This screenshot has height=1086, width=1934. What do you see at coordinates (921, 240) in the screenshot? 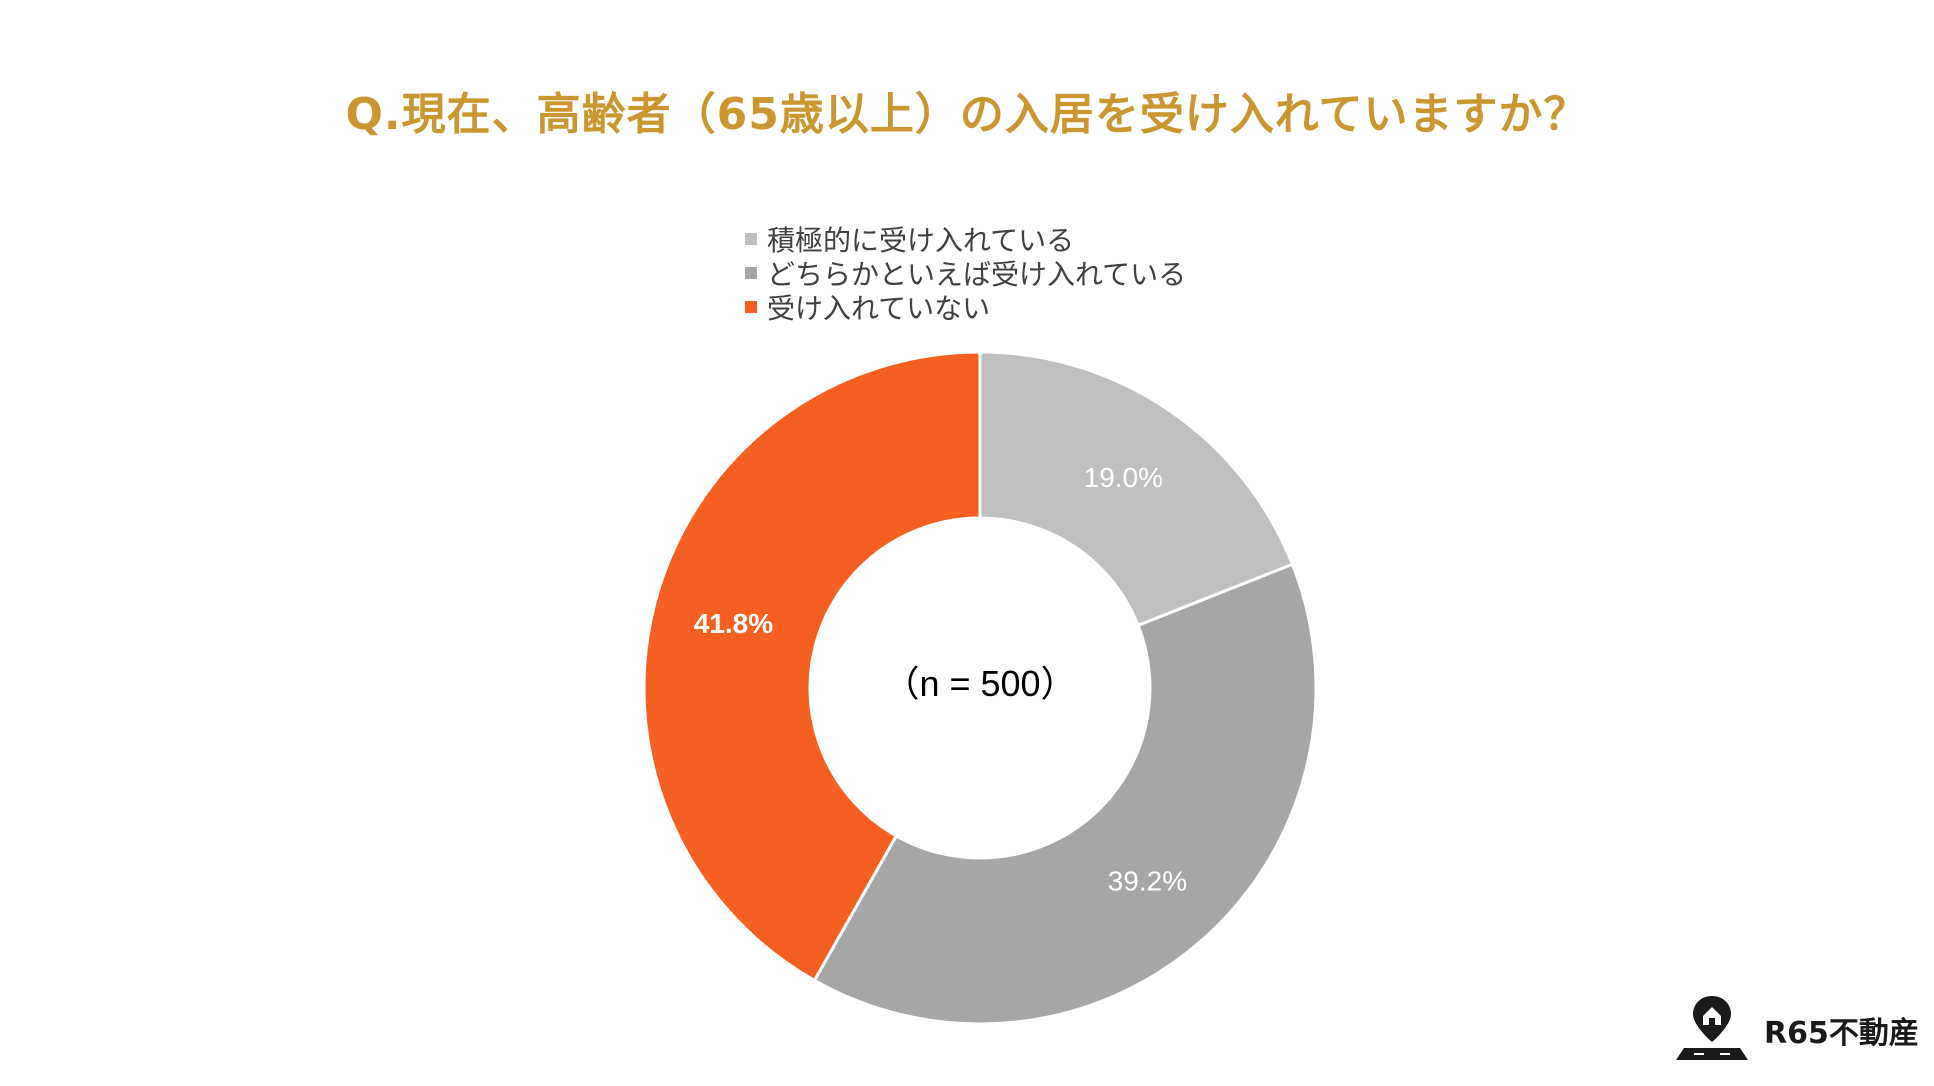
I see `legend-label-1: 積極的に受け入れている` at bounding box center [921, 240].